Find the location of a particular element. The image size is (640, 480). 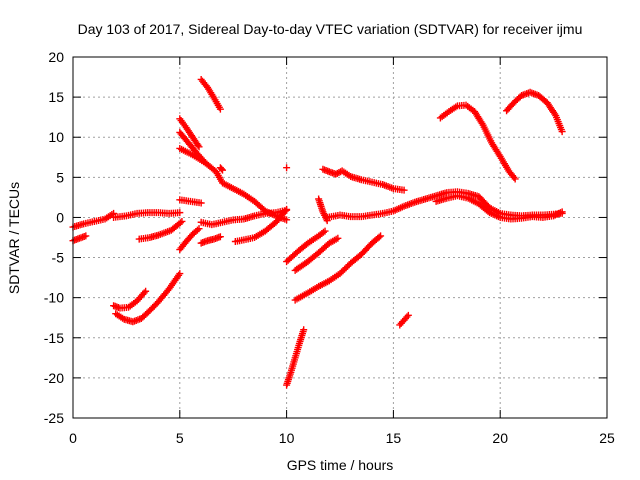

y-tick-label: -10 is located at coordinates (54, 298).